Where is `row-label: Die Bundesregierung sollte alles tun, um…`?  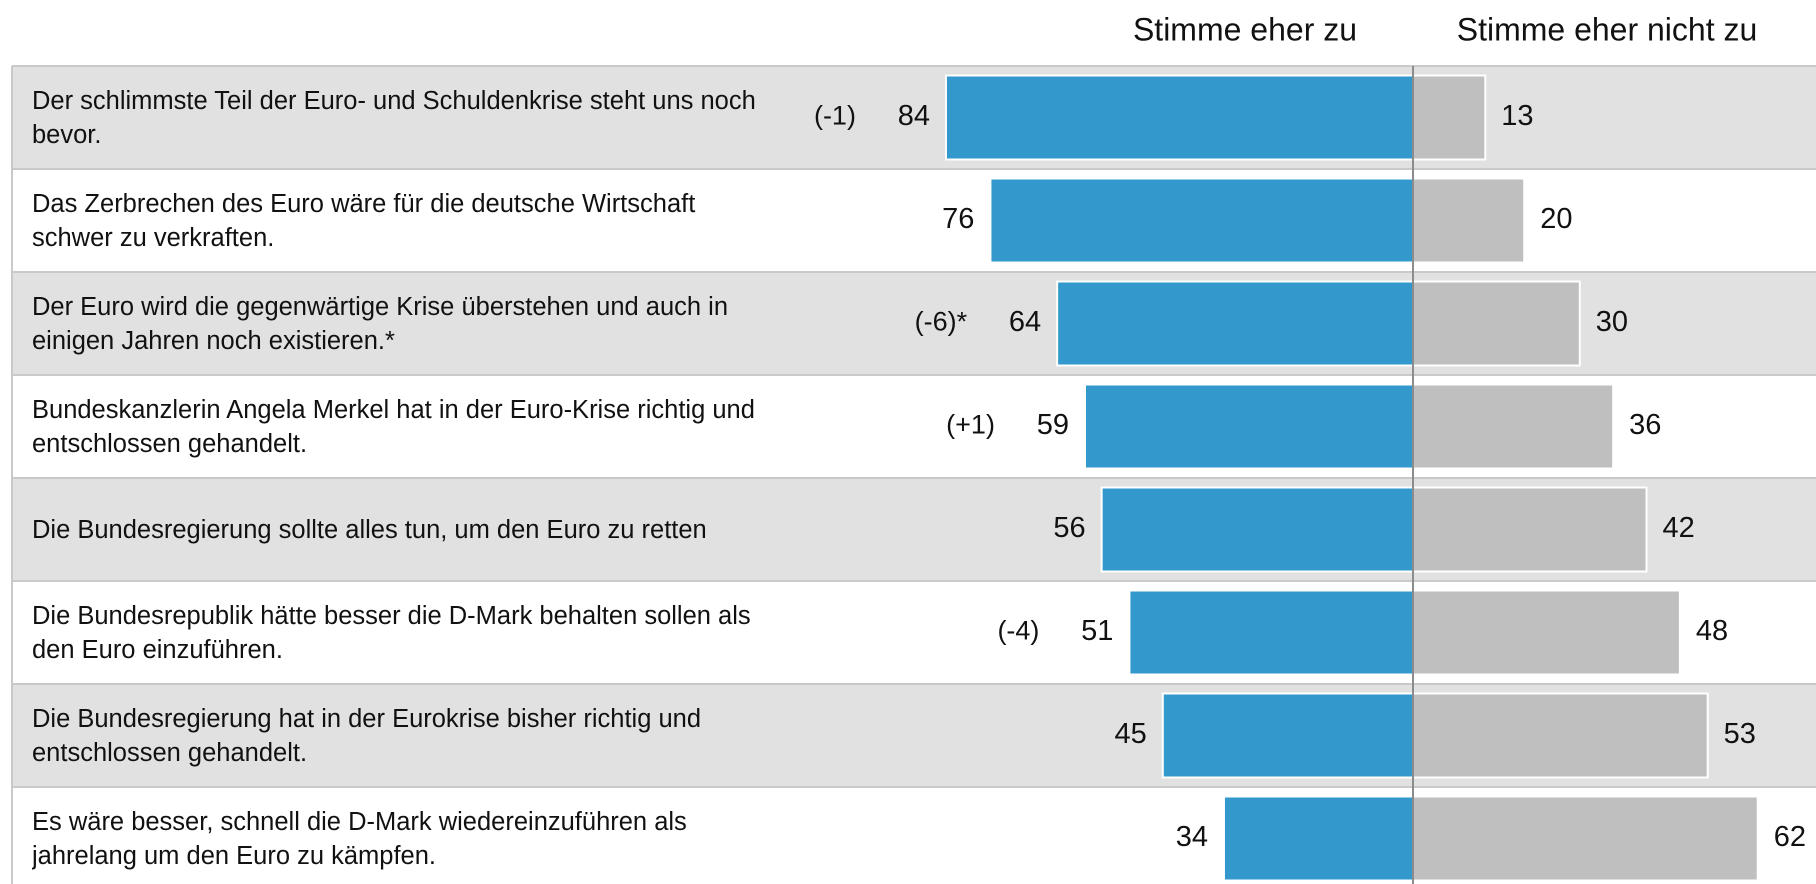 row-label: Die Bundesregierung sollte alles tun, um… is located at coordinates (369, 529).